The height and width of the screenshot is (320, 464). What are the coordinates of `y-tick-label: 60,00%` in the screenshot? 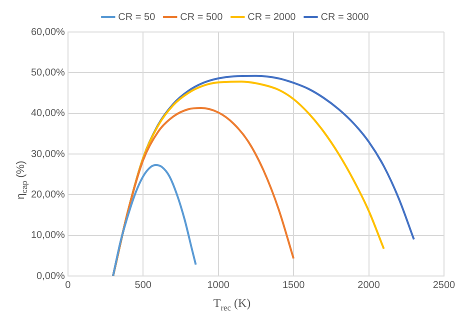 It's located at (48, 32).